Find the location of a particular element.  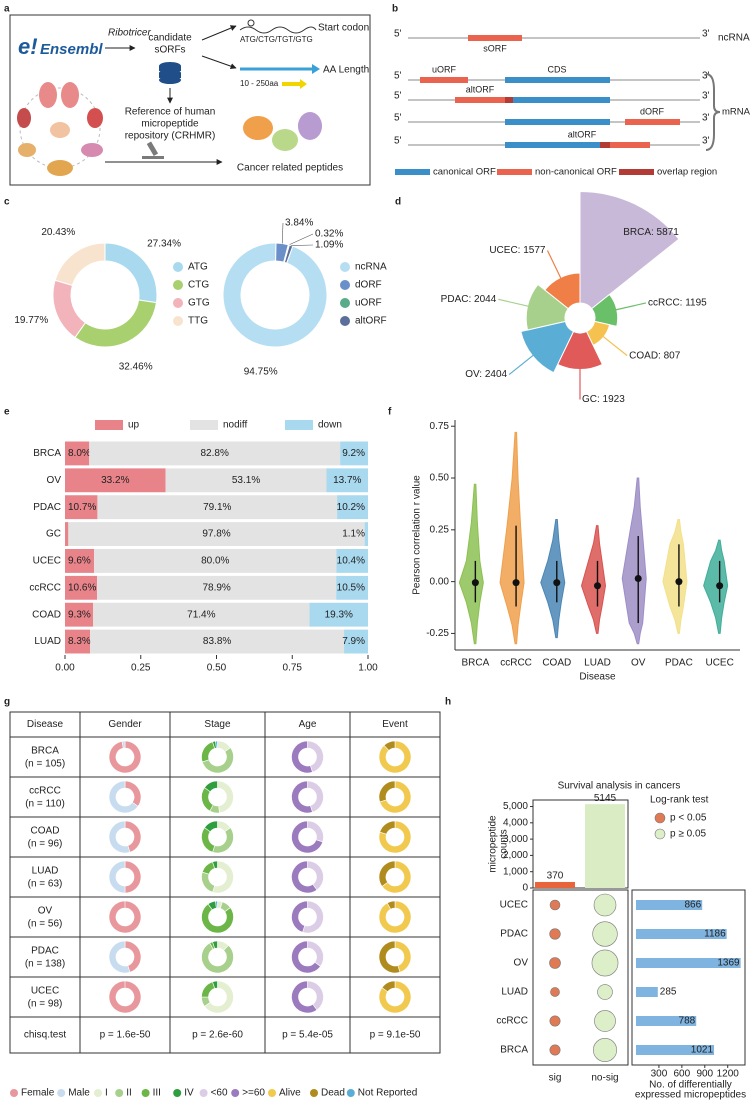

y-axis-title: Pearson correlation r value is located at coordinates (417, 535).